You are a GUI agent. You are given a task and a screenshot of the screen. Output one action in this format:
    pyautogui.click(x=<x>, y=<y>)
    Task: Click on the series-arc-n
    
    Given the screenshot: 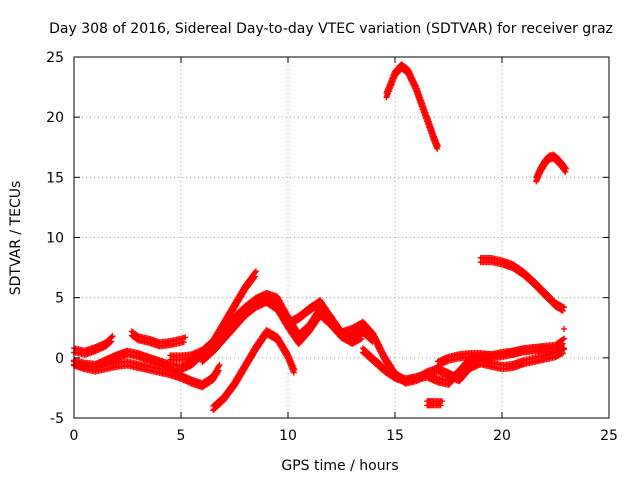 What is the action you would take?
    pyautogui.click(x=412, y=106)
    